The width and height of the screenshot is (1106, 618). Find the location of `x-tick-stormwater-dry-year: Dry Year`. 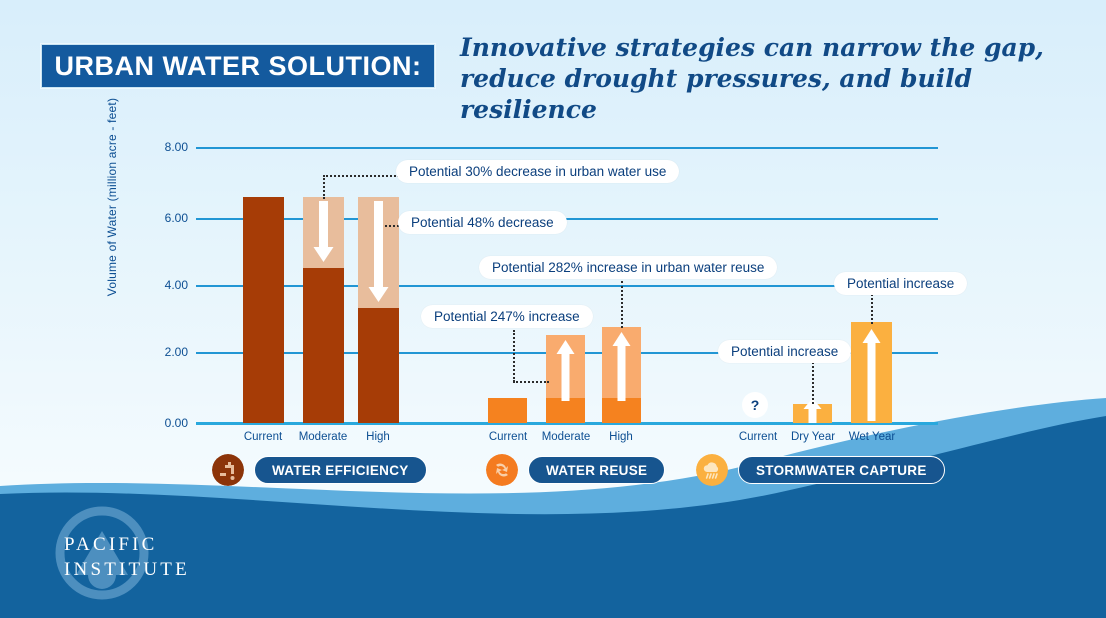

x-tick-stormwater-dry-year: Dry Year is located at coordinates (813, 437).